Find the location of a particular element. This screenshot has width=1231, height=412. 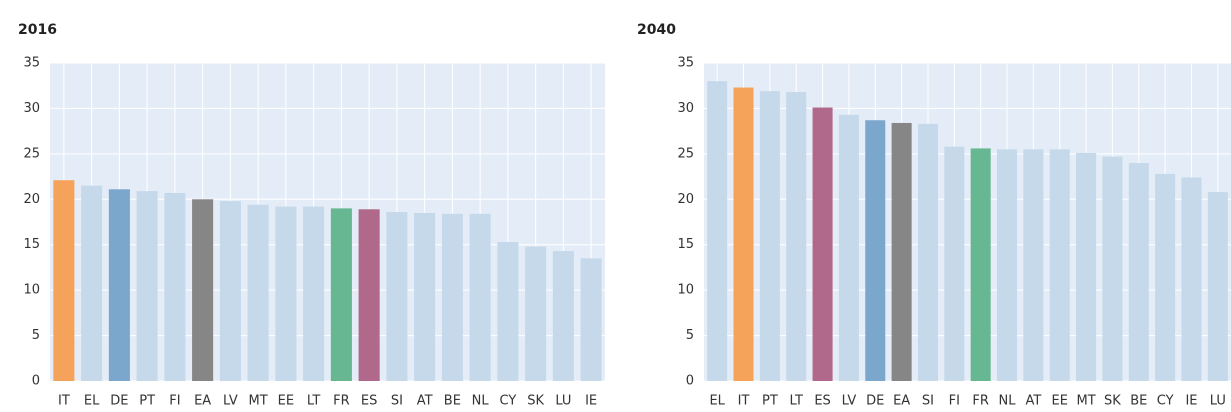

chart-title: 2040 is located at coordinates (656, 30).